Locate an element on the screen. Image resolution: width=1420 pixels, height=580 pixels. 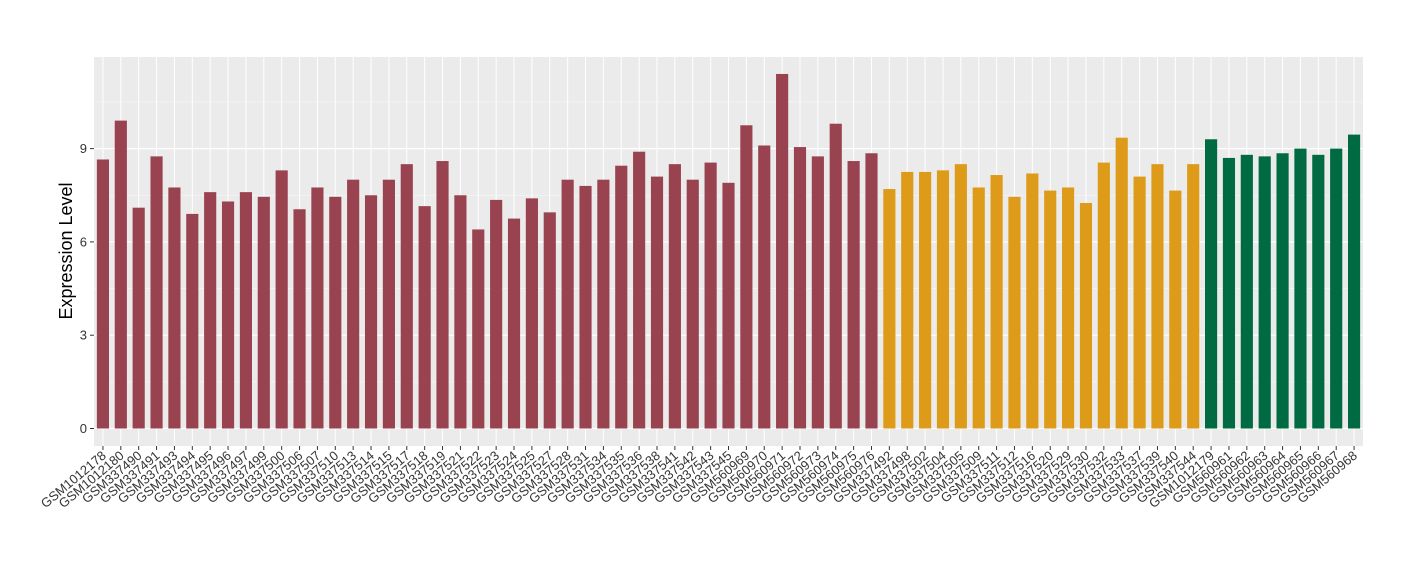
y-tick-label: 9 is located at coordinates (83, 148).